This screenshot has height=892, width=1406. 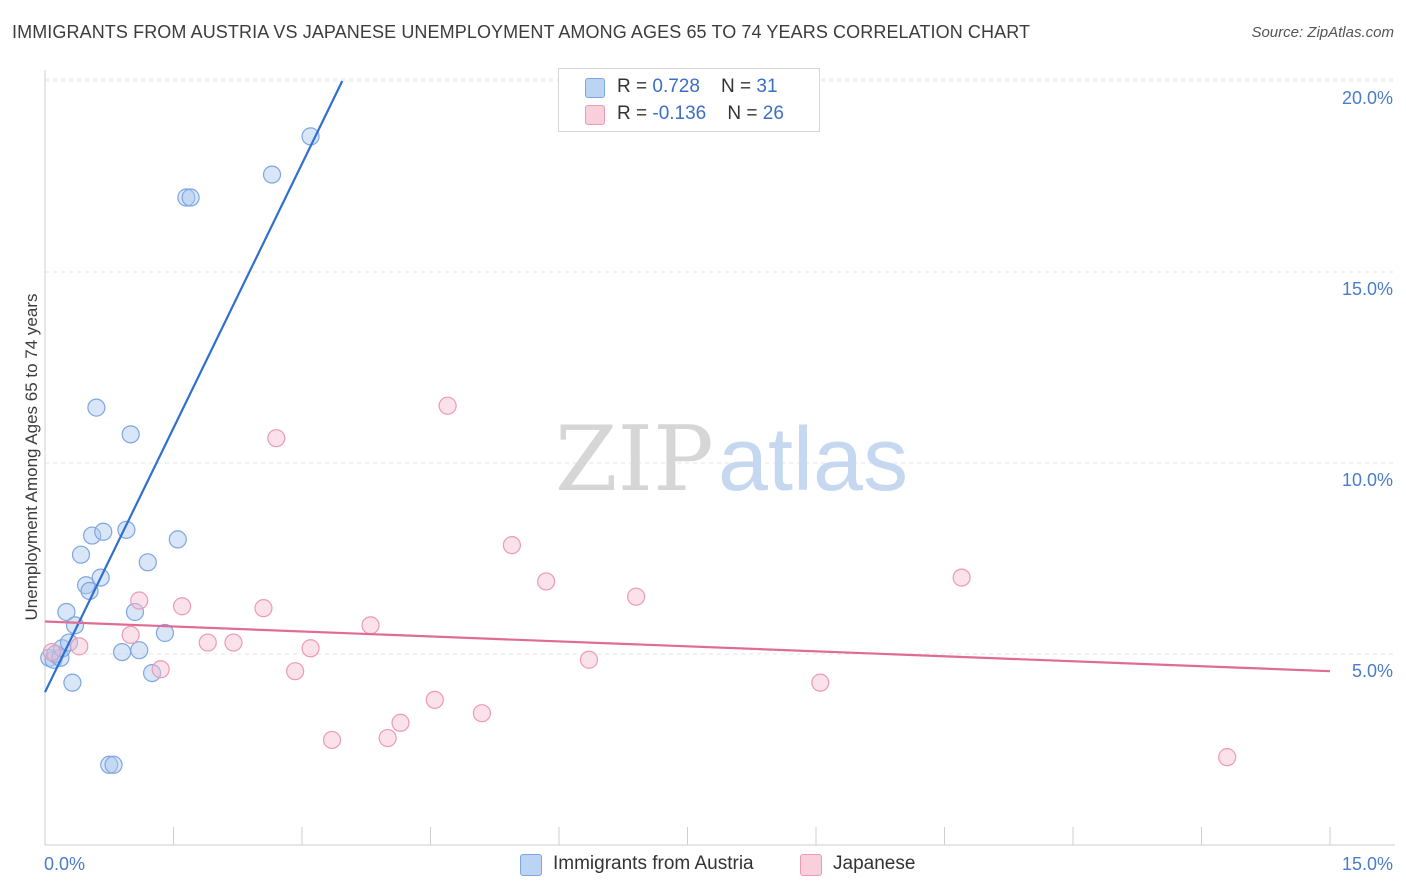 I want to click on legend-label-austria: Immigrants from Austria, so click(x=653, y=863).